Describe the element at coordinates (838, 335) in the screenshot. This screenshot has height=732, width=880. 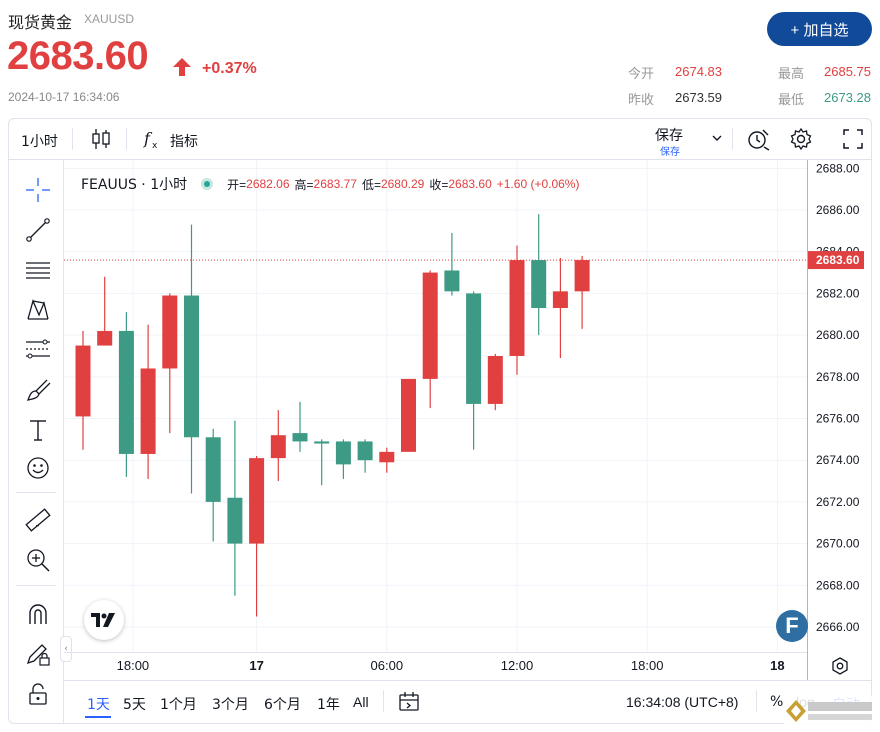
I see `y-tick-label: 2680.00` at that location.